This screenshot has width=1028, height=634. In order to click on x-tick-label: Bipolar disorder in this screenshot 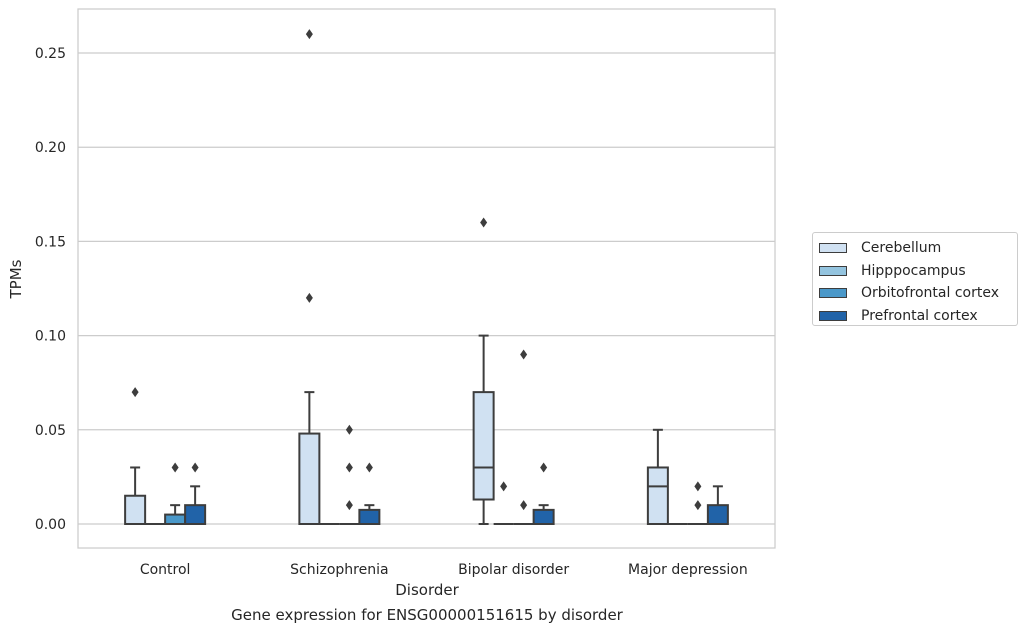, I will do `click(513, 570)`.